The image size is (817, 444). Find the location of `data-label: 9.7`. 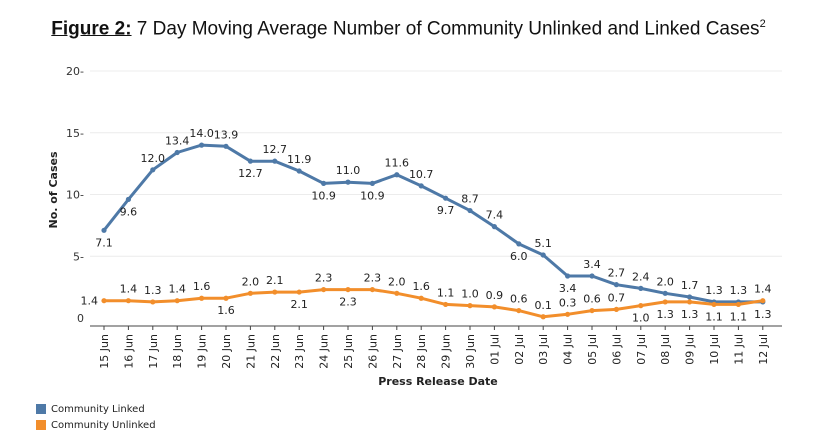

data-label: 9.7 is located at coordinates (446, 210).